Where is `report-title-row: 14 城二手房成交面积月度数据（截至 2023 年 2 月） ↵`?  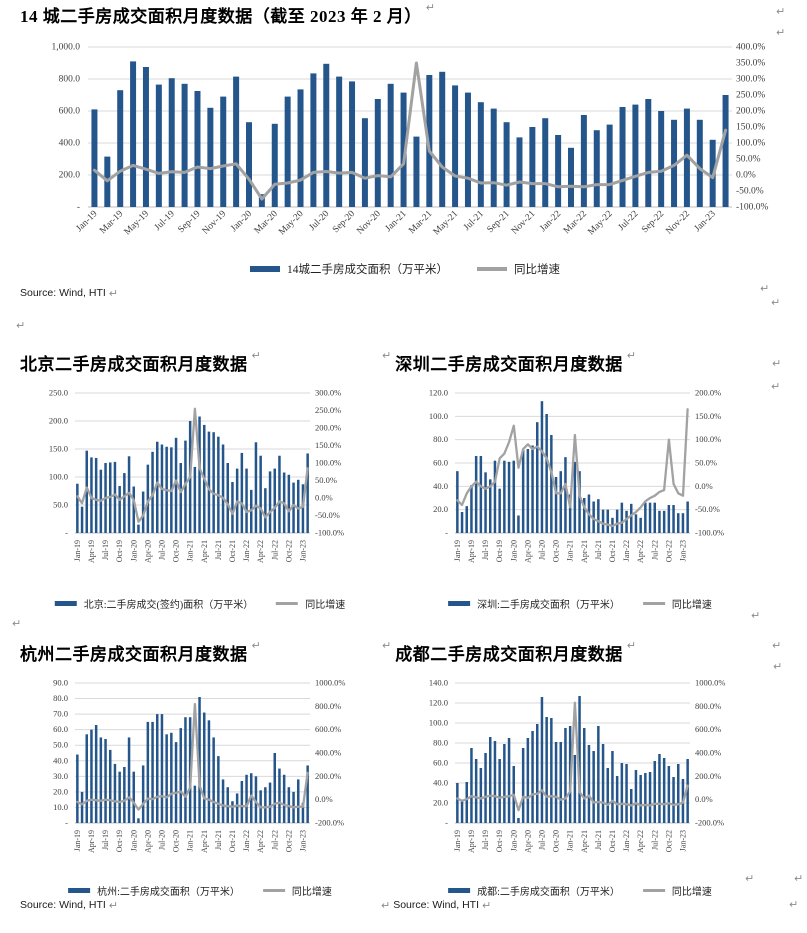 report-title-row: 14 城二手房成交面积月度数据（截至 2023 年 2 月） ↵ is located at coordinates (227, 14).